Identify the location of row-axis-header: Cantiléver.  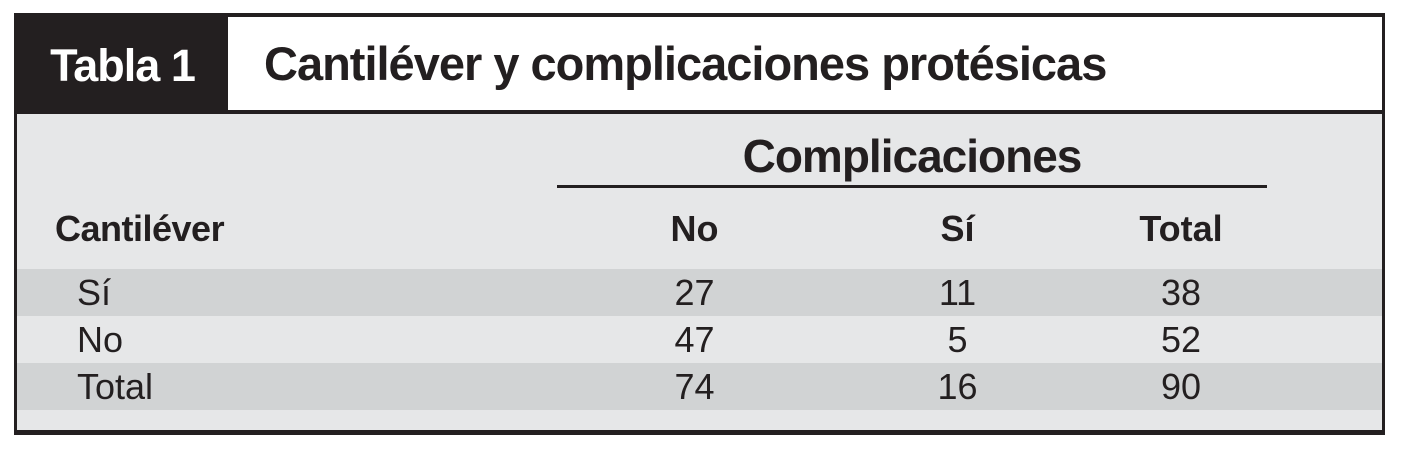
(140, 228).